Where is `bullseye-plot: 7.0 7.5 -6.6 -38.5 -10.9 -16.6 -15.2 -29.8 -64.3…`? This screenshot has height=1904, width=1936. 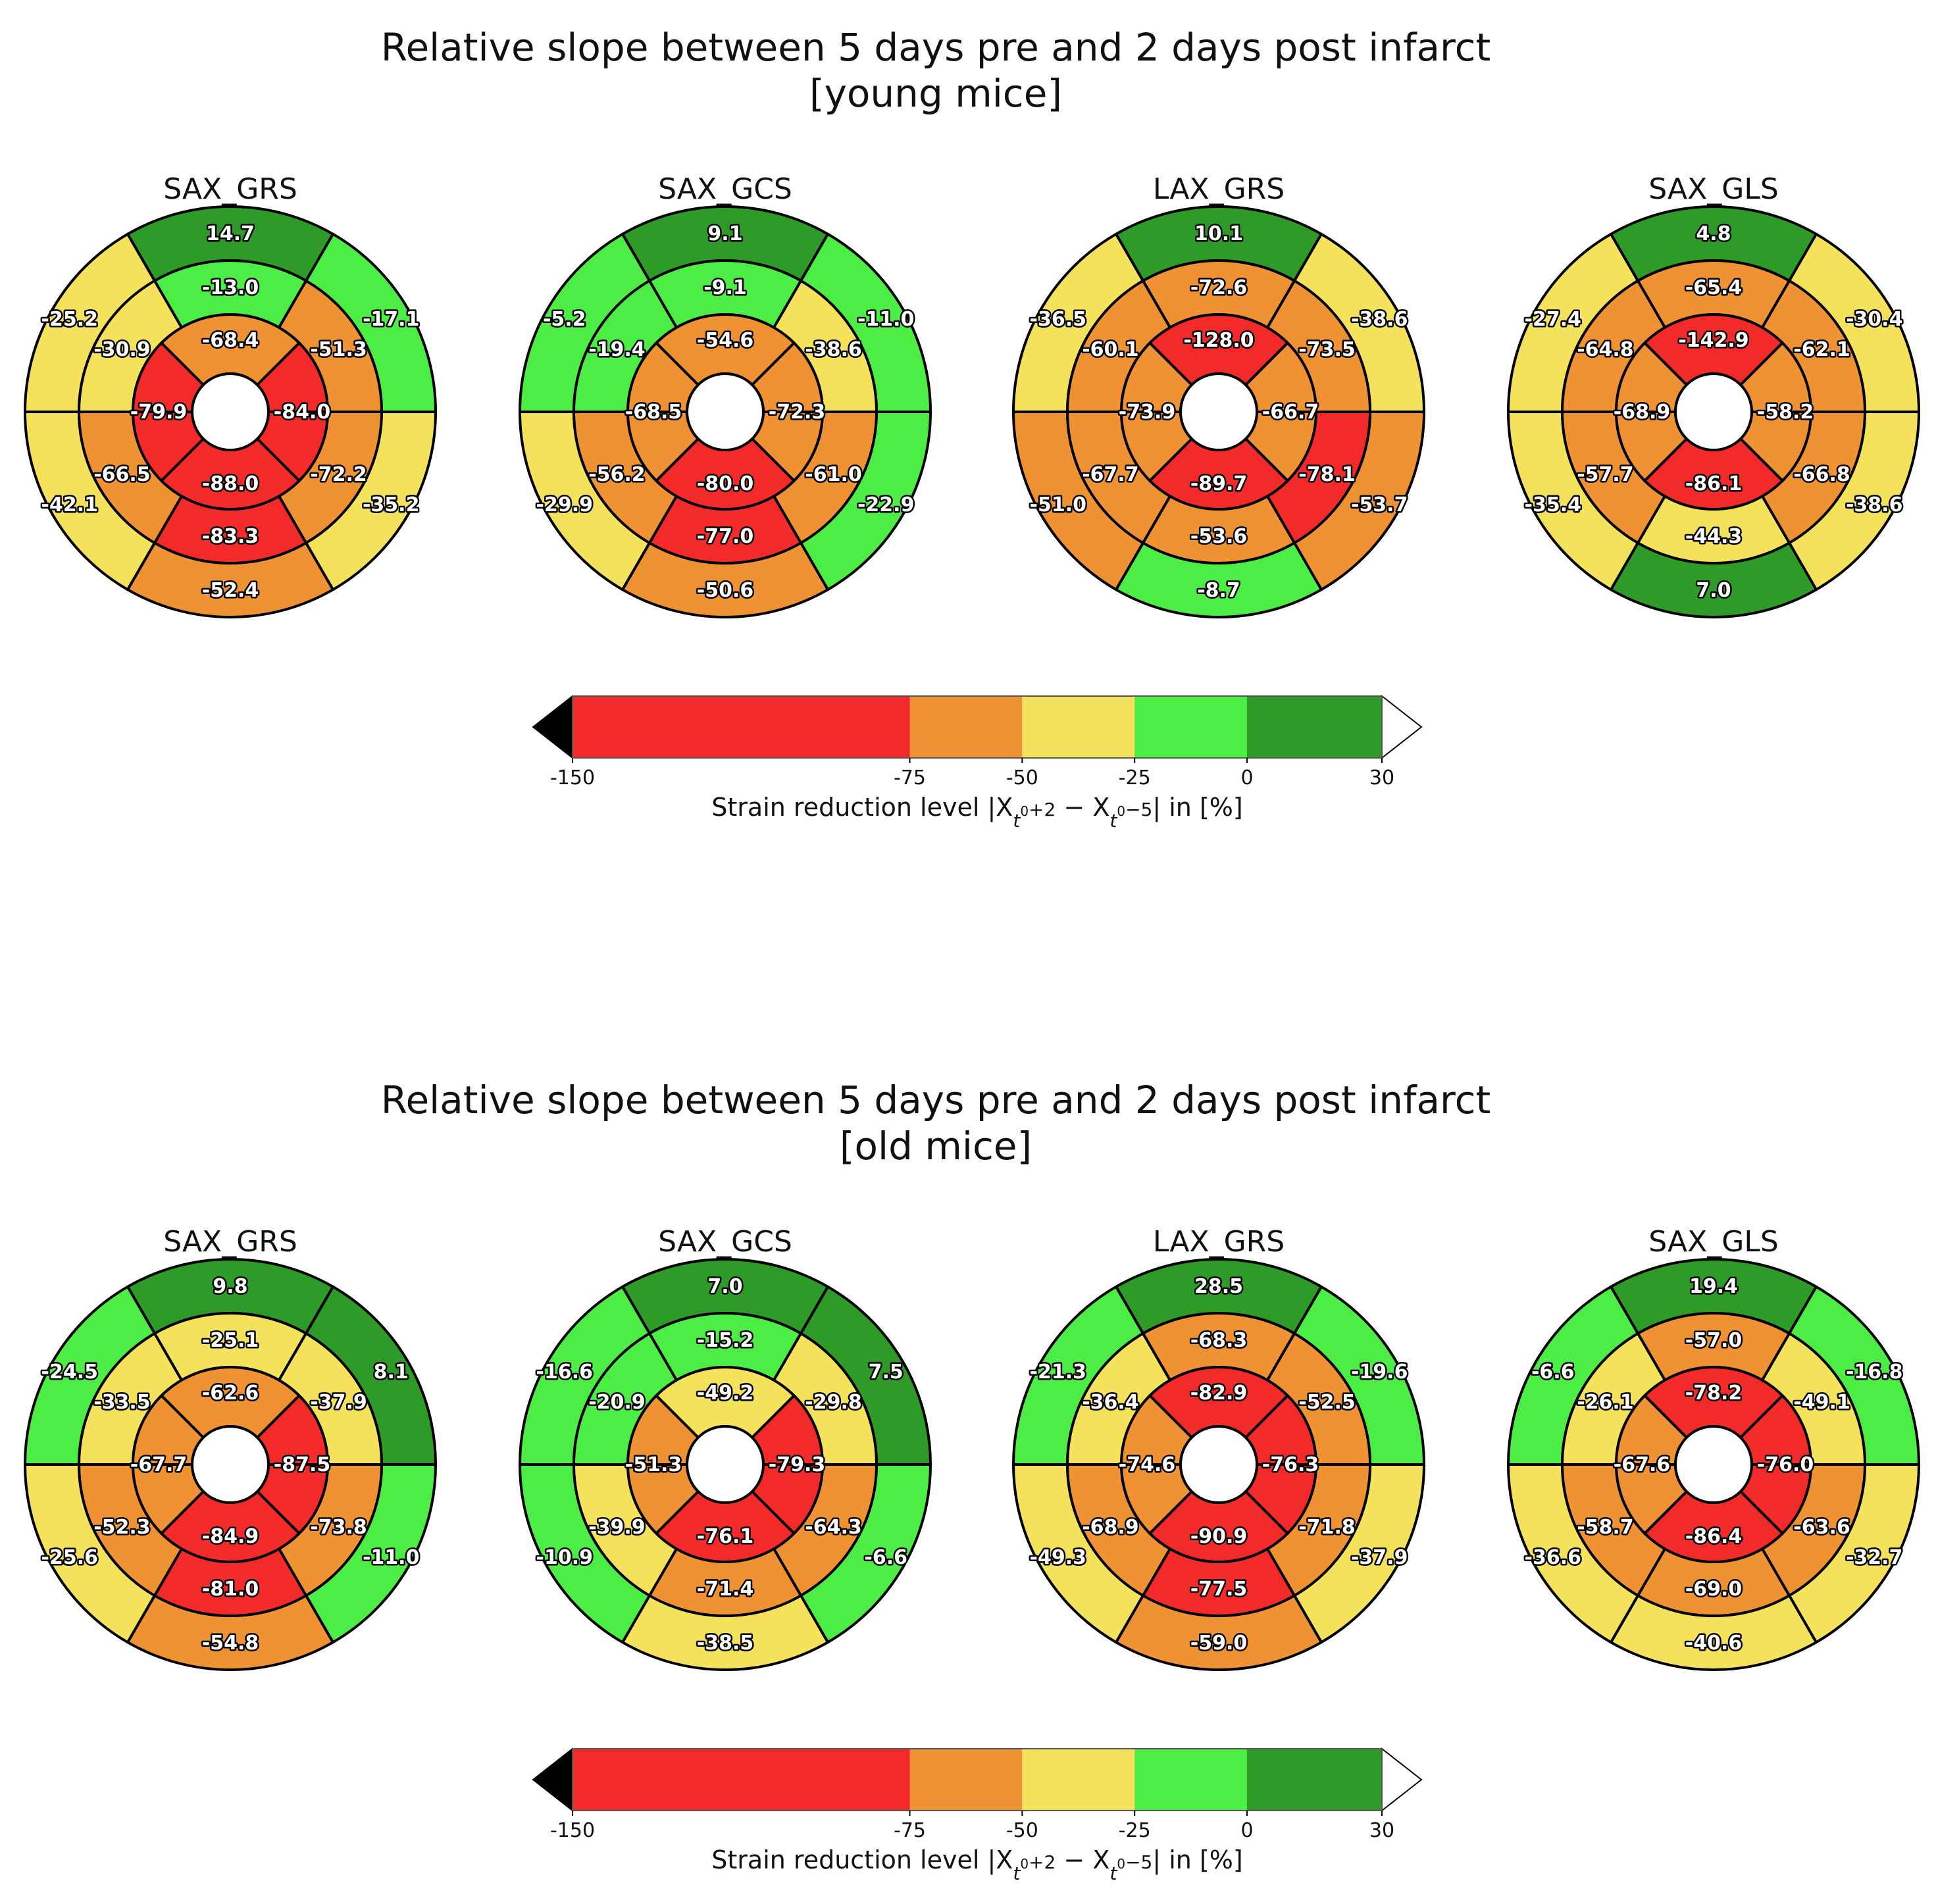 bullseye-plot: 7.0 7.5 -6.6 -38.5 -10.9 -16.6 -15.2 -29.8 -64.3… is located at coordinates (725, 1464).